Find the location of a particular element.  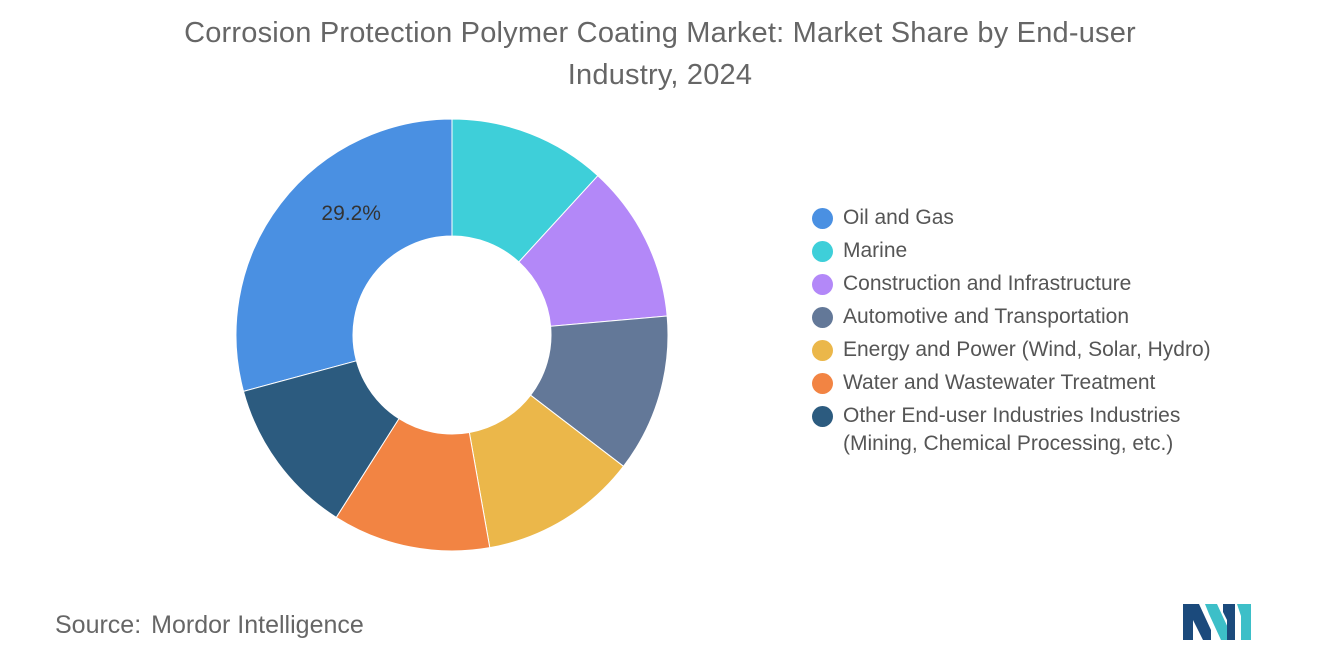

slice-oil-and-gas is located at coordinates (344, 255).